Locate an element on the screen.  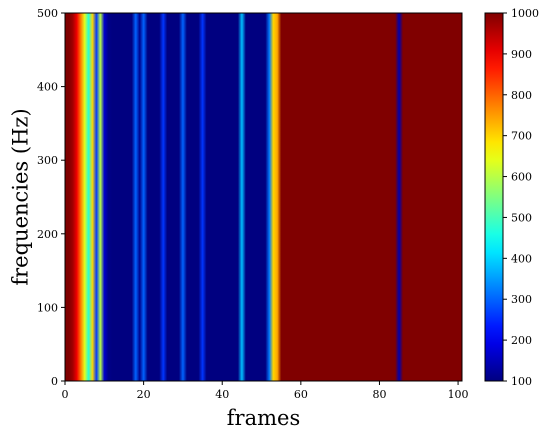
x-axis-label: frames is located at coordinates (263, 418).